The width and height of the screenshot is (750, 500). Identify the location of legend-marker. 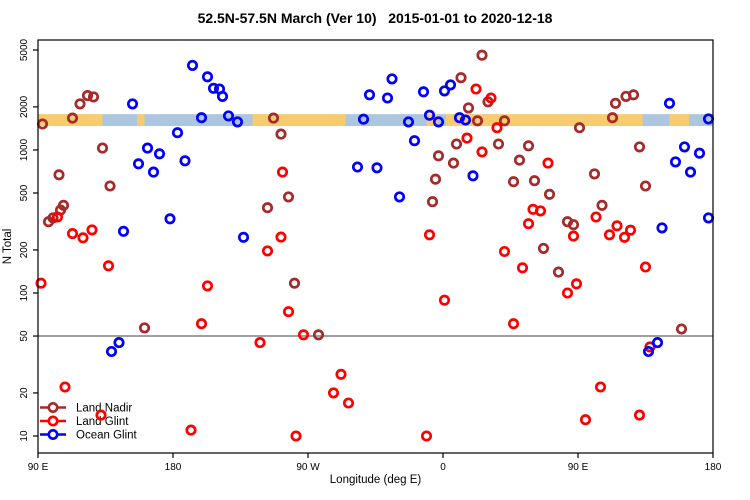
(53, 434).